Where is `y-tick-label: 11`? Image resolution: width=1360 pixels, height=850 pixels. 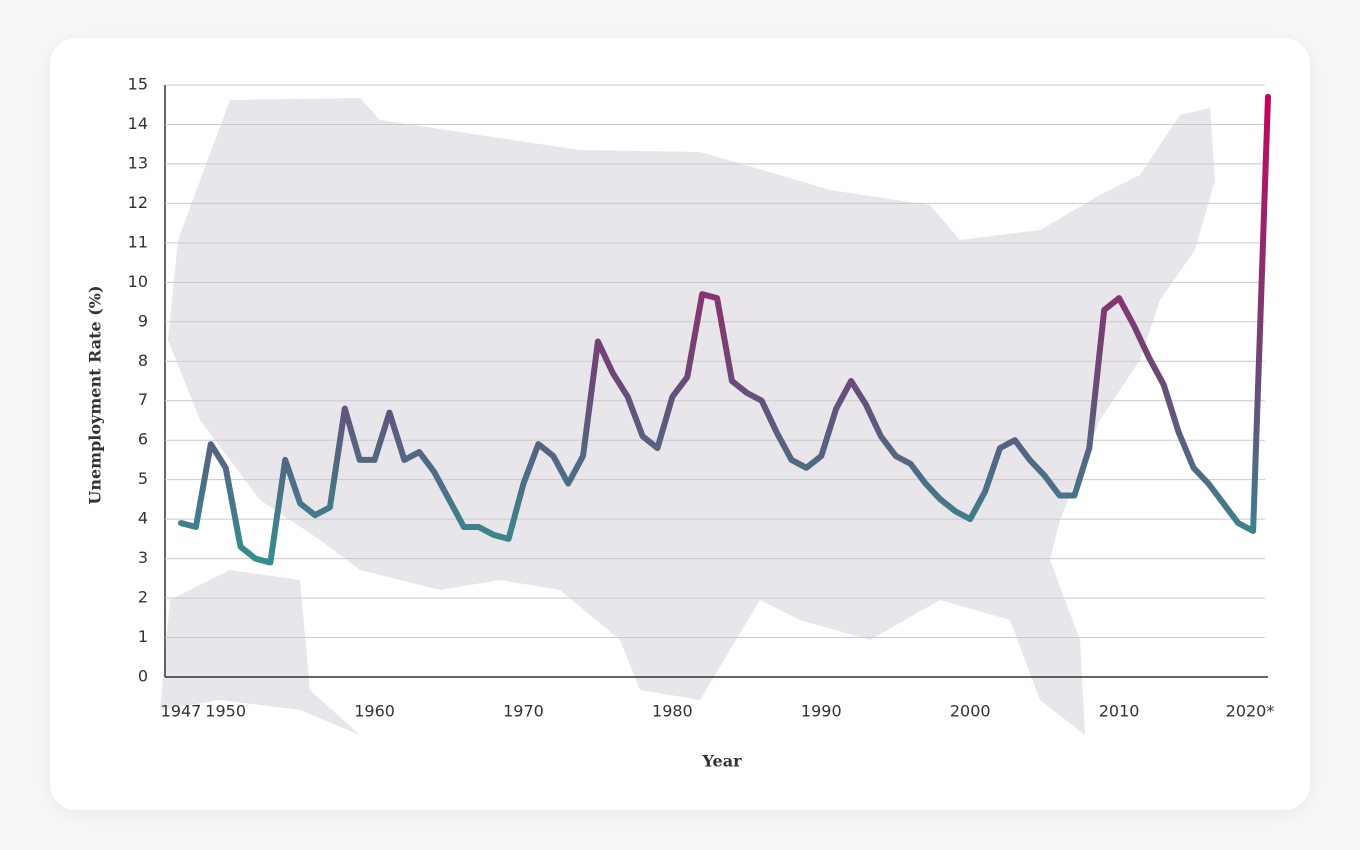
y-tick-label: 11 is located at coordinates (138, 241).